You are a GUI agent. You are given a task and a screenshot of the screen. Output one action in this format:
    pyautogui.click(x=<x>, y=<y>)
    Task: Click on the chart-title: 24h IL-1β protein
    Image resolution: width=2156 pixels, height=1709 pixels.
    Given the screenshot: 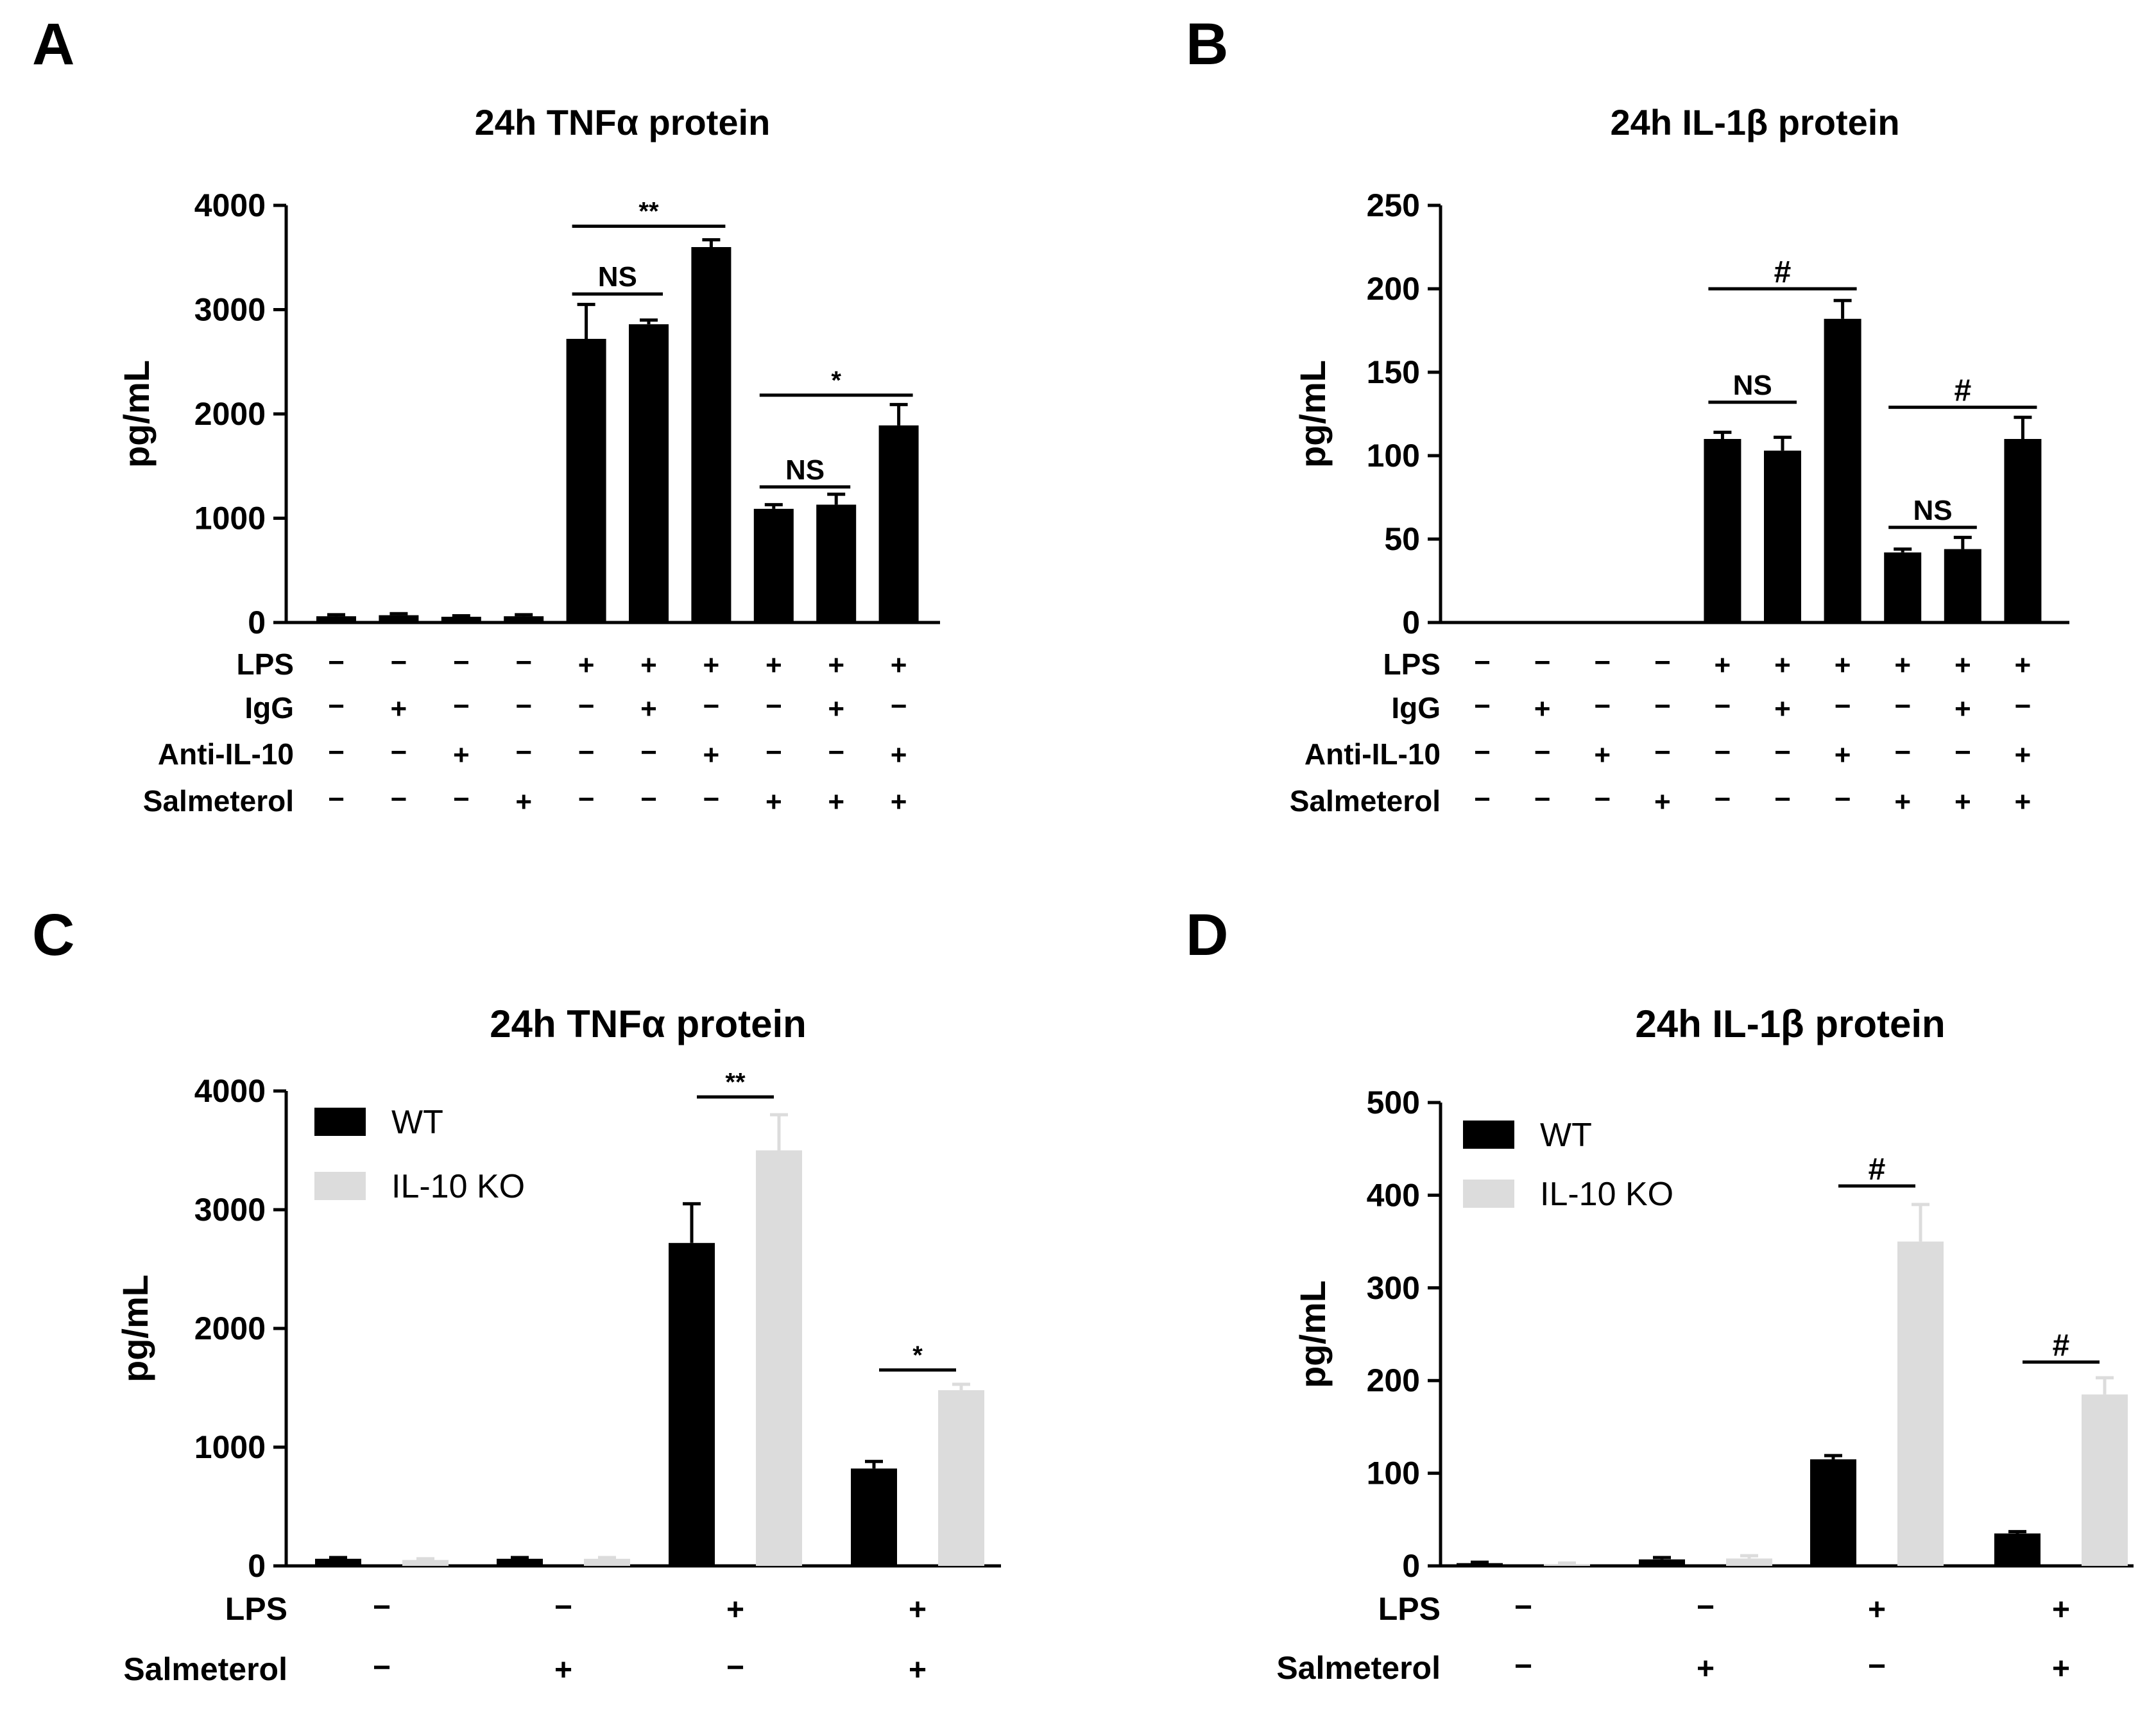 What is the action you would take?
    pyautogui.click(x=1790, y=1023)
    